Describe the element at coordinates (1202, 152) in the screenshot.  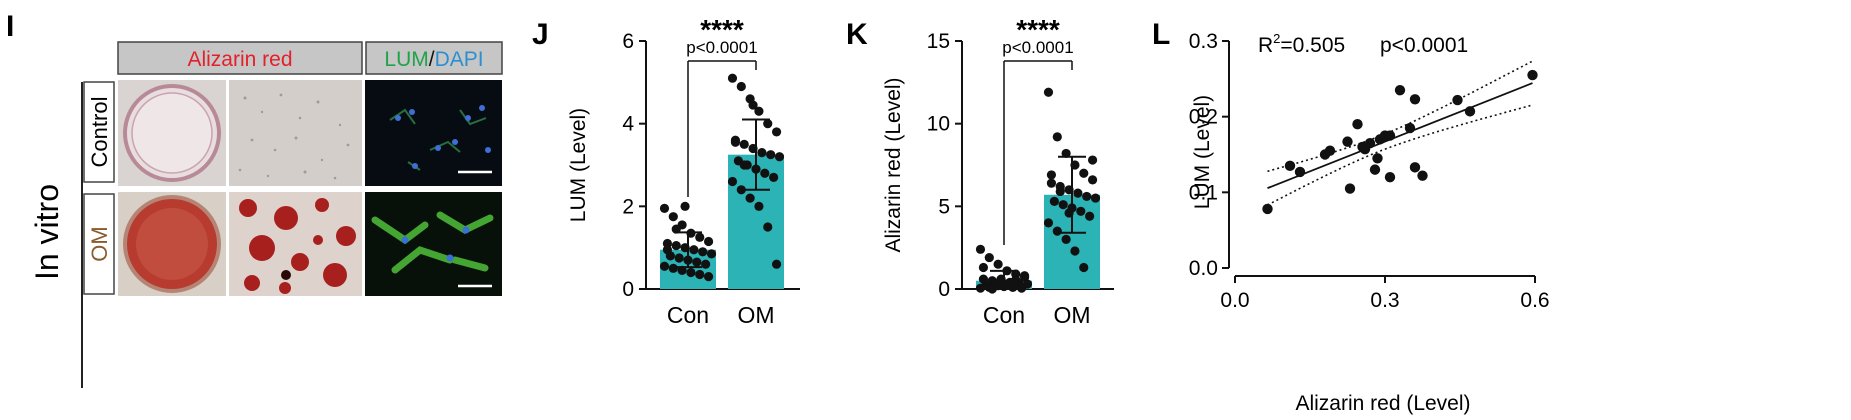
I see `panel-l-y-axis-label: LUM (Level)` at that location.